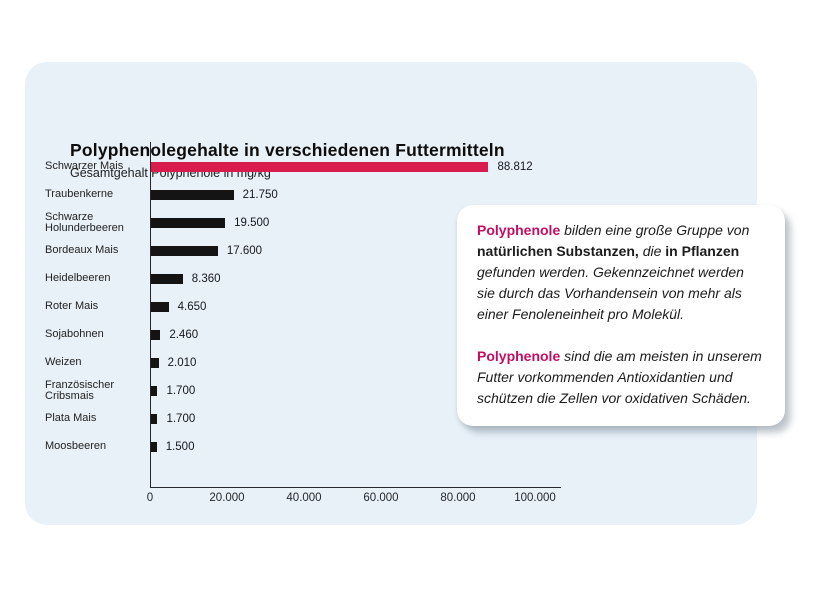 This screenshot has height=600, width=820. I want to click on bar-track: 21.750, so click(360, 195).